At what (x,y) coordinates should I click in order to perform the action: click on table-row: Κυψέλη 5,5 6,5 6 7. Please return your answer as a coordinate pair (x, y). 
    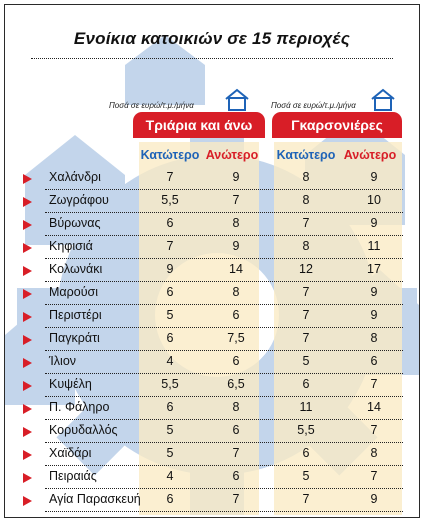
    Looking at the image, I should click on (212, 385).